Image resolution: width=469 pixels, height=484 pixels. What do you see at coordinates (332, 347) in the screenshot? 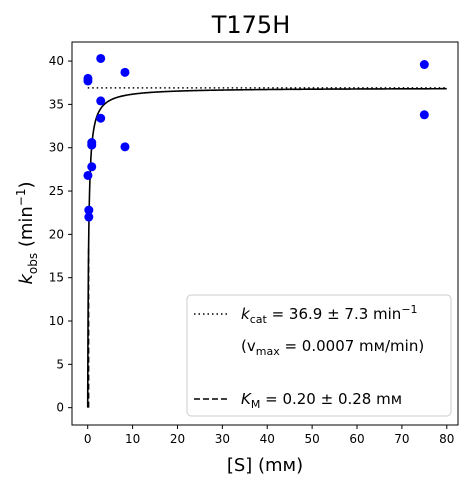
I see `legend-vmax-label: (vmax = 0.0007 mм/min)` at bounding box center [332, 347].